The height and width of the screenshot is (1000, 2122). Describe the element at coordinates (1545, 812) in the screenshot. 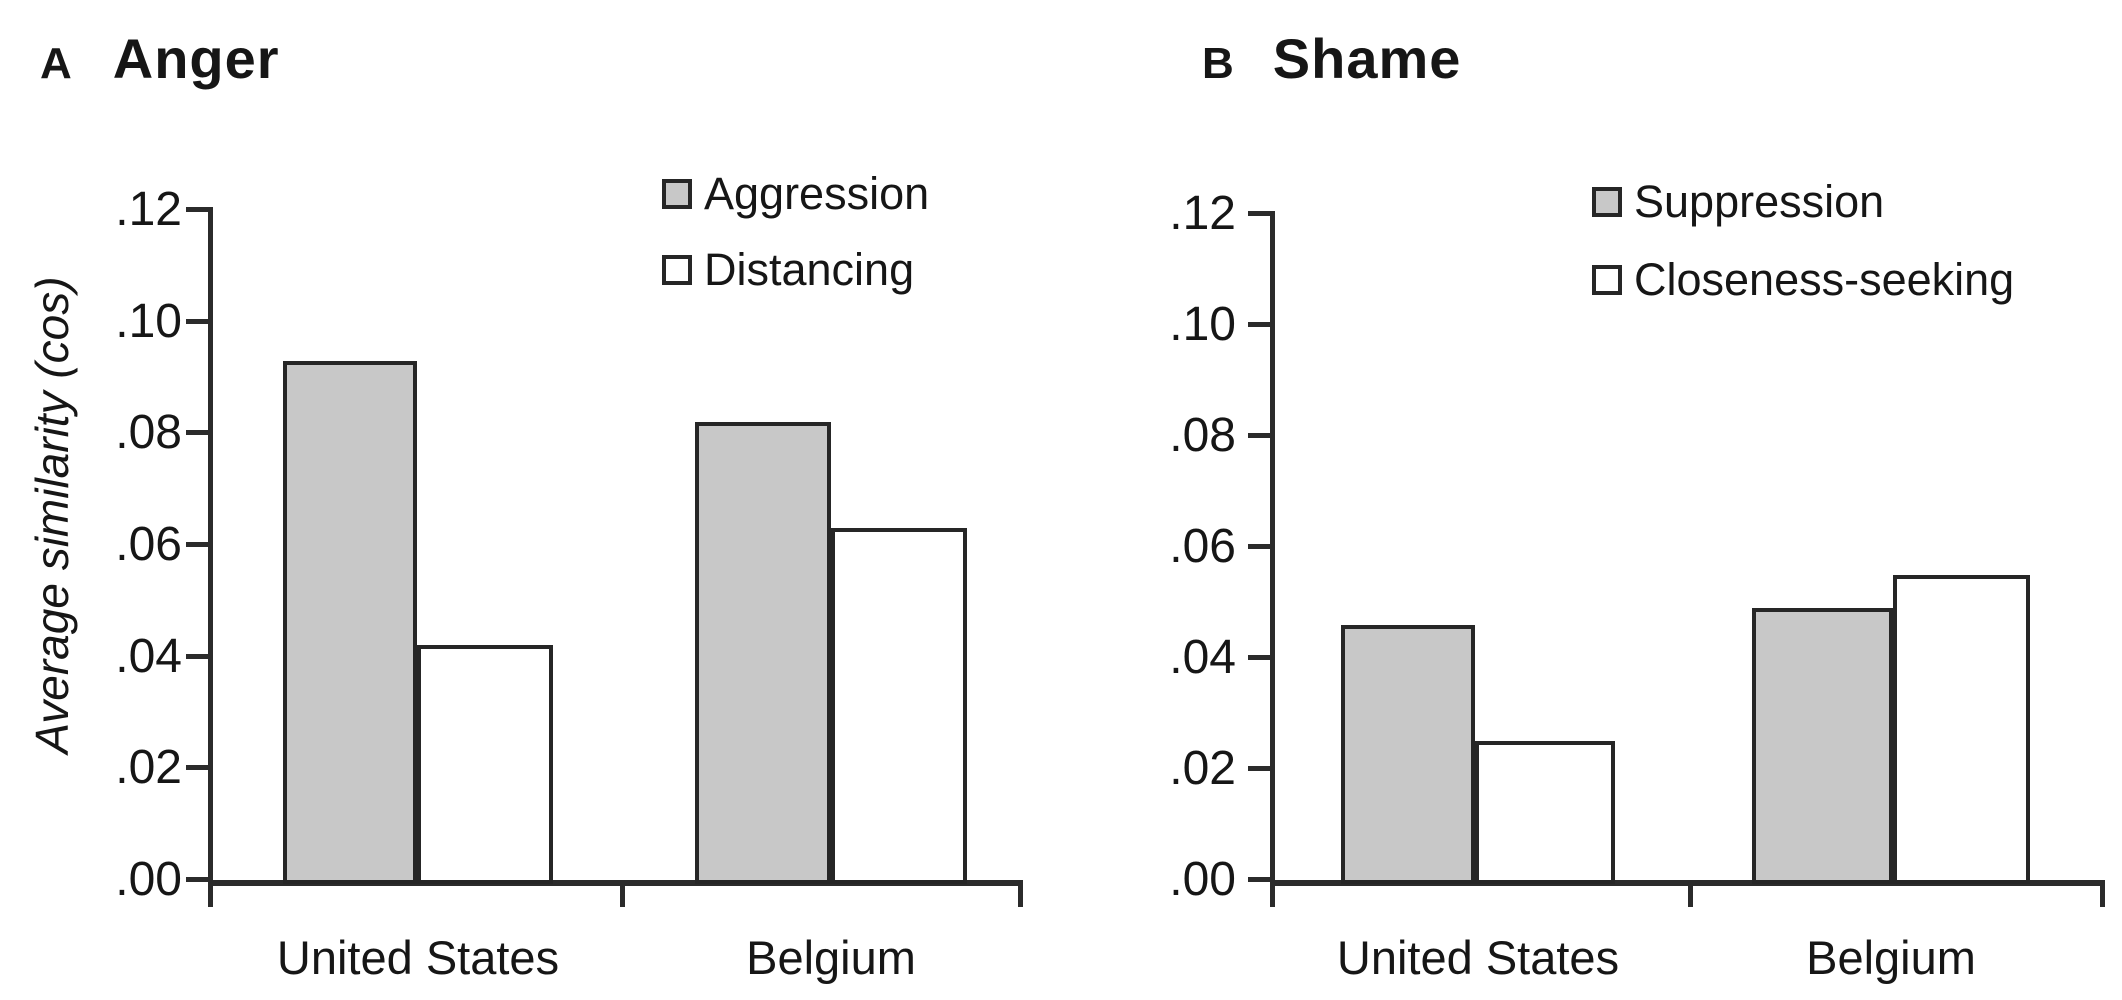

I see `bar-closeness-seeking-united-states` at that location.